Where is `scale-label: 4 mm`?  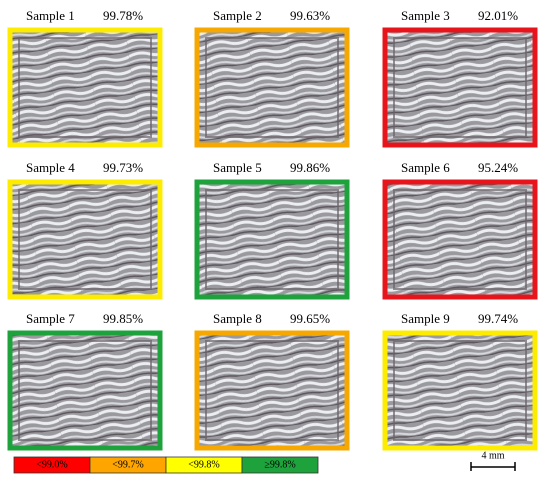
scale-label: 4 mm is located at coordinates (492, 455).